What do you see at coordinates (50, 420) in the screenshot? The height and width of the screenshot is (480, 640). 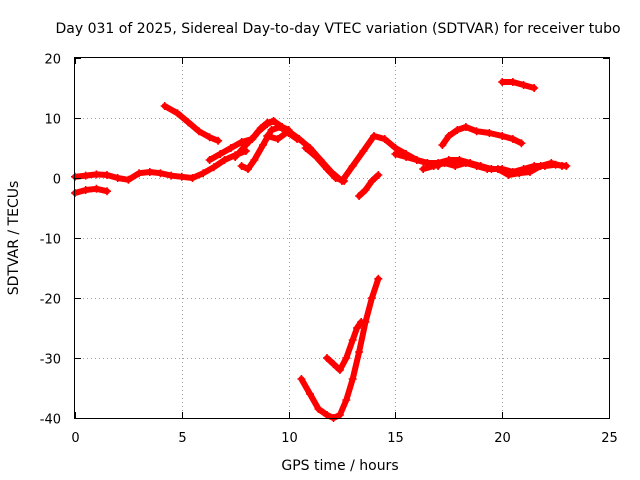 I see `y-tick-label: -40` at bounding box center [50, 420].